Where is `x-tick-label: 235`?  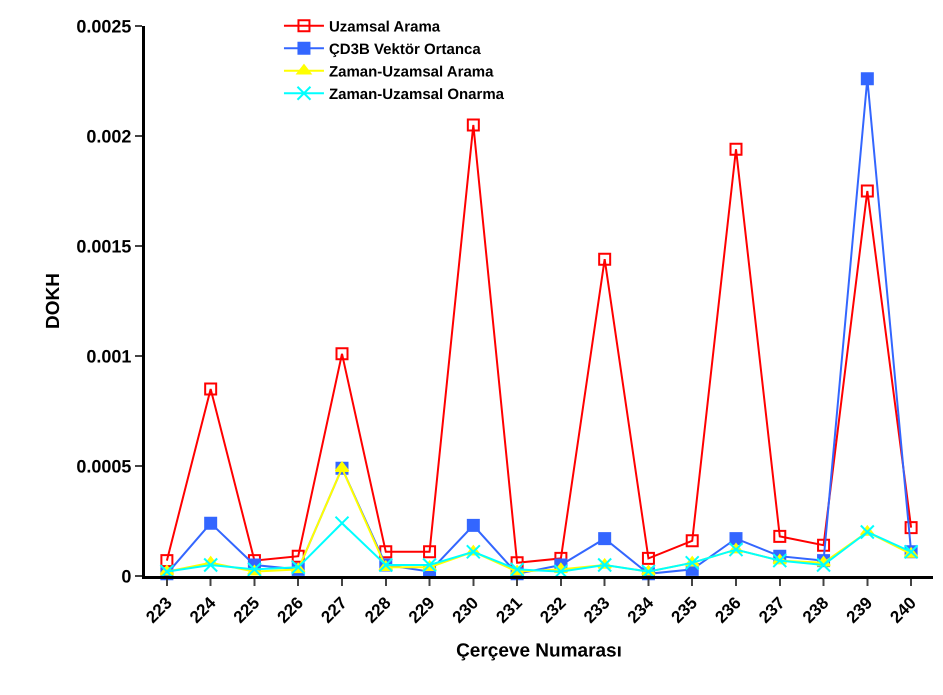
x-tick-label: 235 is located at coordinates (685, 610).